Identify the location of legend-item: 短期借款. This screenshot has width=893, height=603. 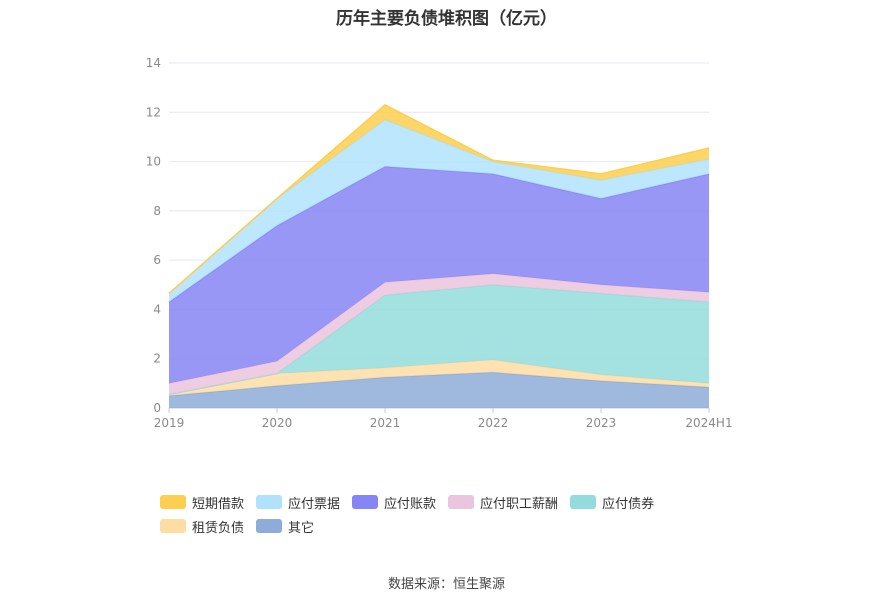
(202, 503).